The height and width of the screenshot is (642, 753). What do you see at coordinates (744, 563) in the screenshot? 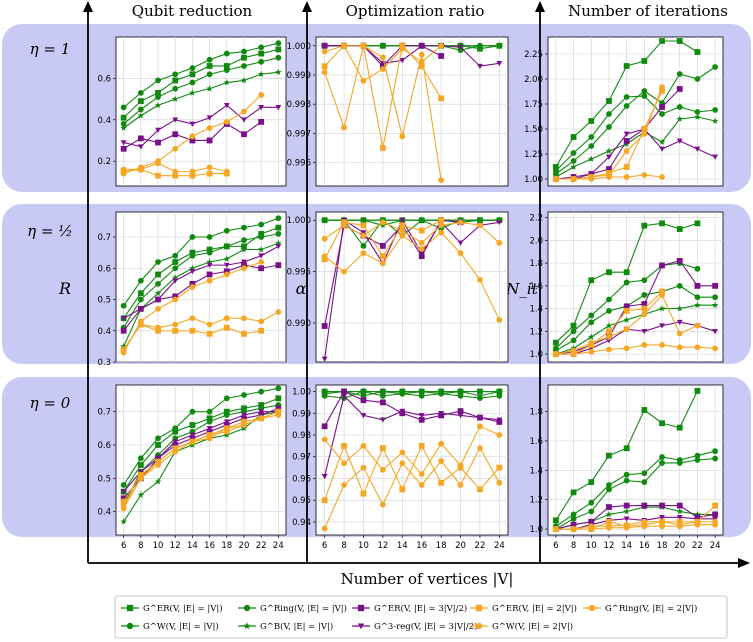
I see `x-axis-arrowhead` at bounding box center [744, 563].